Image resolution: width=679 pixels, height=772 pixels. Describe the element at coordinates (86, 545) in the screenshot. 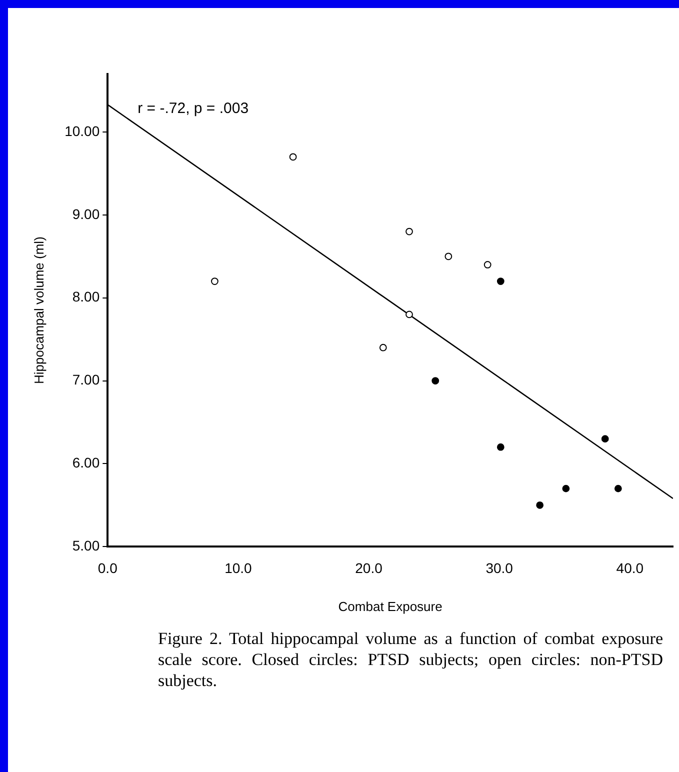

I see `y-tick-label: 5.00` at that location.